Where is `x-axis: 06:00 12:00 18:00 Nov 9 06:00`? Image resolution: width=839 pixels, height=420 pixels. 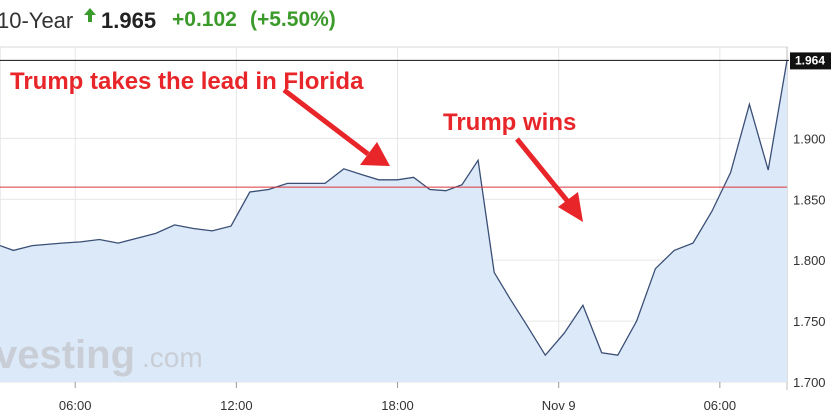
x-axis: 06:00 12:00 18:00 Nov 9 06:00 is located at coordinates (397, 397).